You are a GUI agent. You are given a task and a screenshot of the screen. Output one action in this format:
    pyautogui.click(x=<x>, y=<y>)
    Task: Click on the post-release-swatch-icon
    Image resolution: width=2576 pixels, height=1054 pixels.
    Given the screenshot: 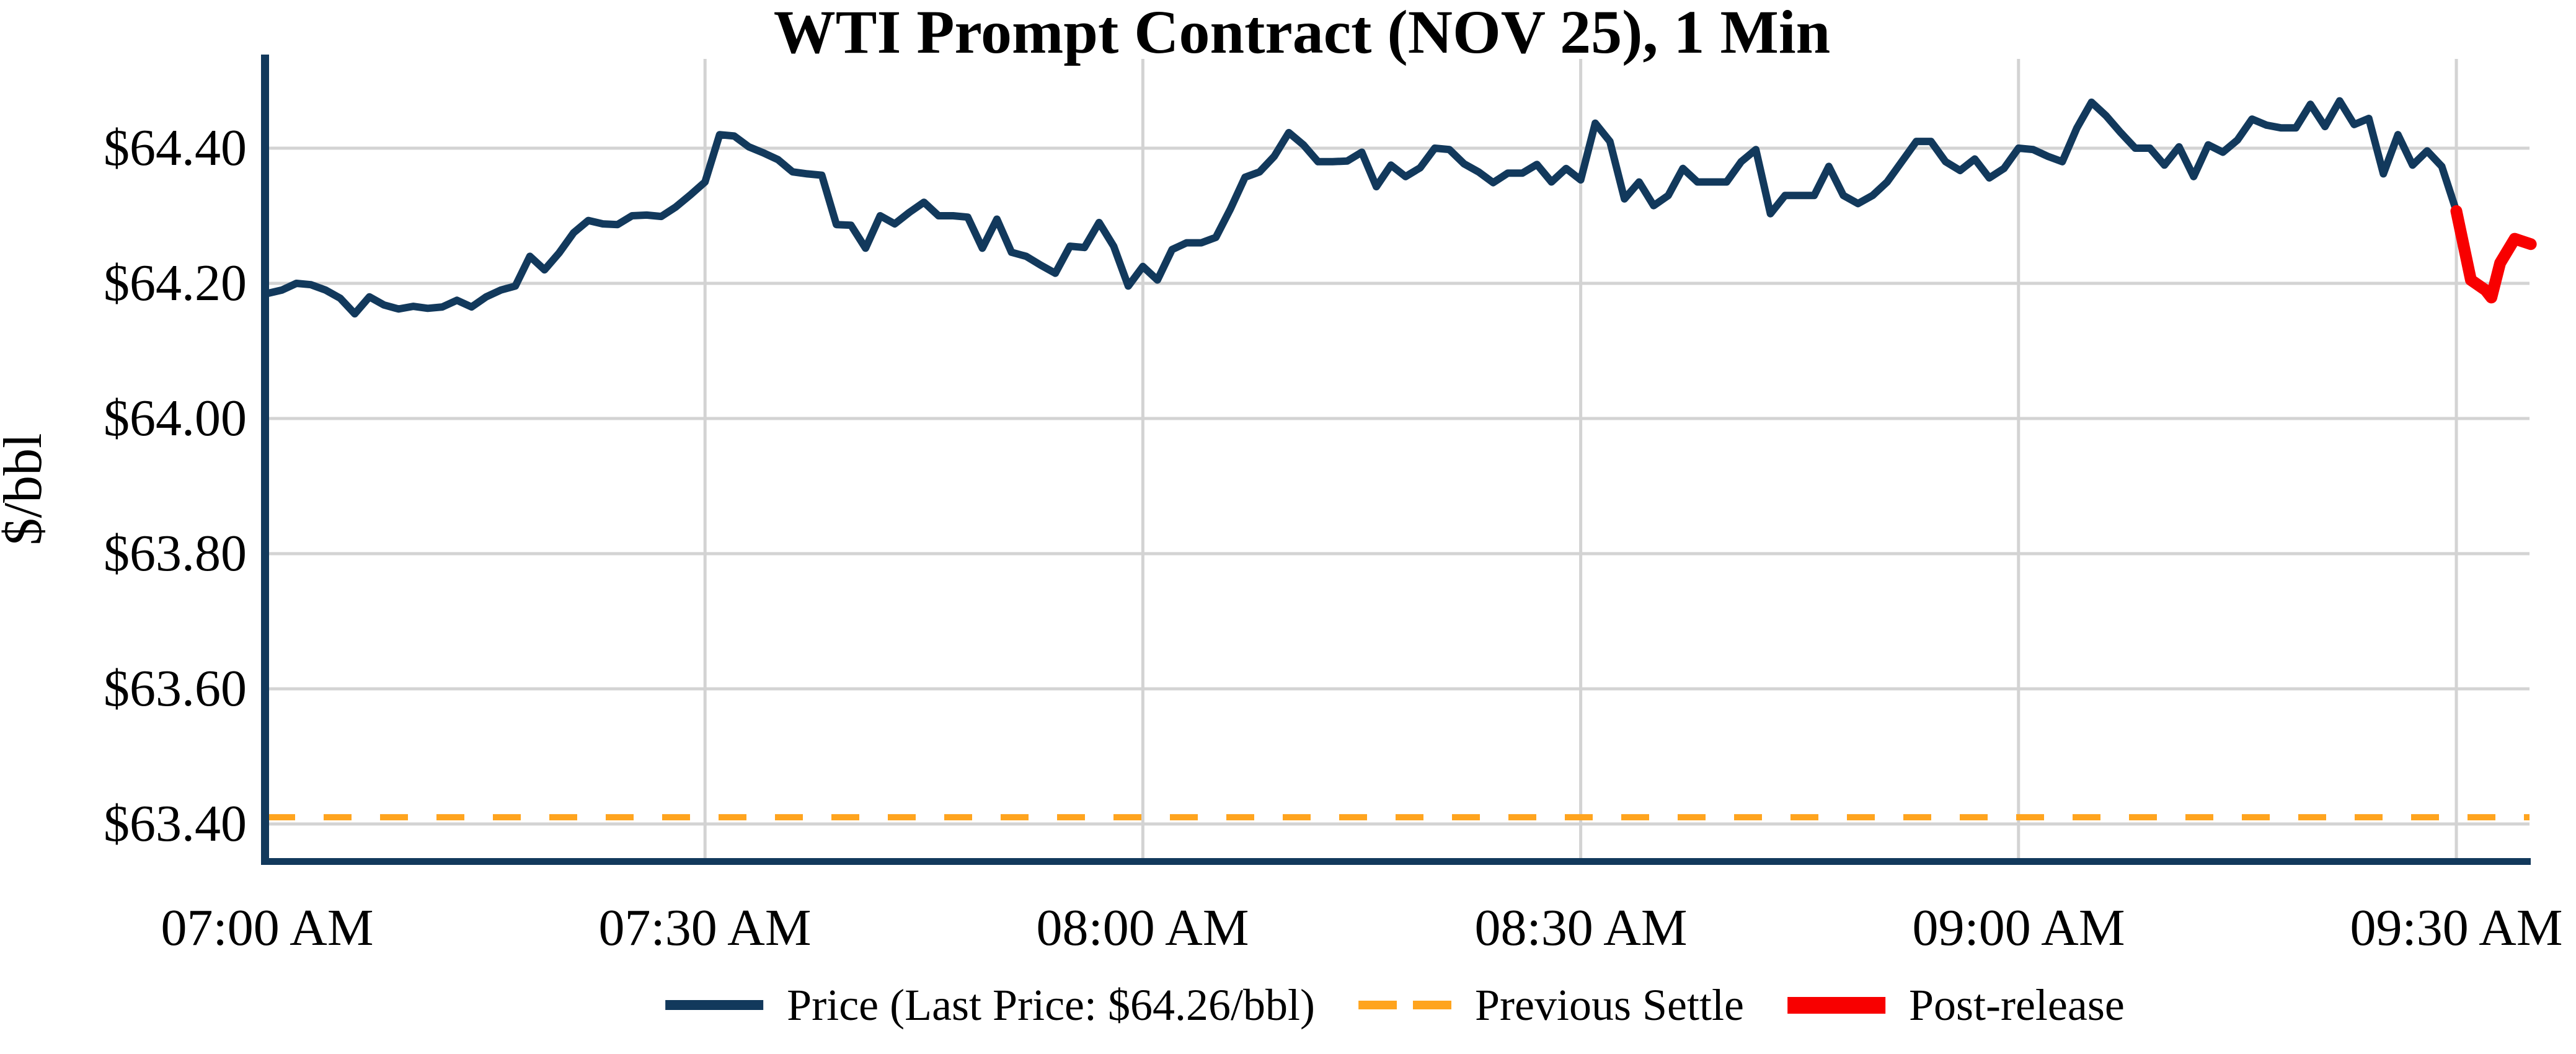 What is the action you would take?
    pyautogui.click(x=1836, y=1005)
    